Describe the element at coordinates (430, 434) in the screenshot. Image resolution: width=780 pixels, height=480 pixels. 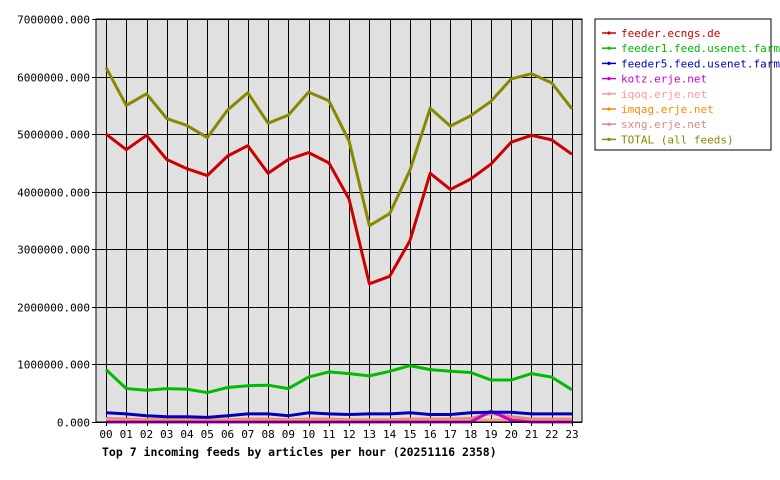
I see `x-tick-label: 16` at that location.